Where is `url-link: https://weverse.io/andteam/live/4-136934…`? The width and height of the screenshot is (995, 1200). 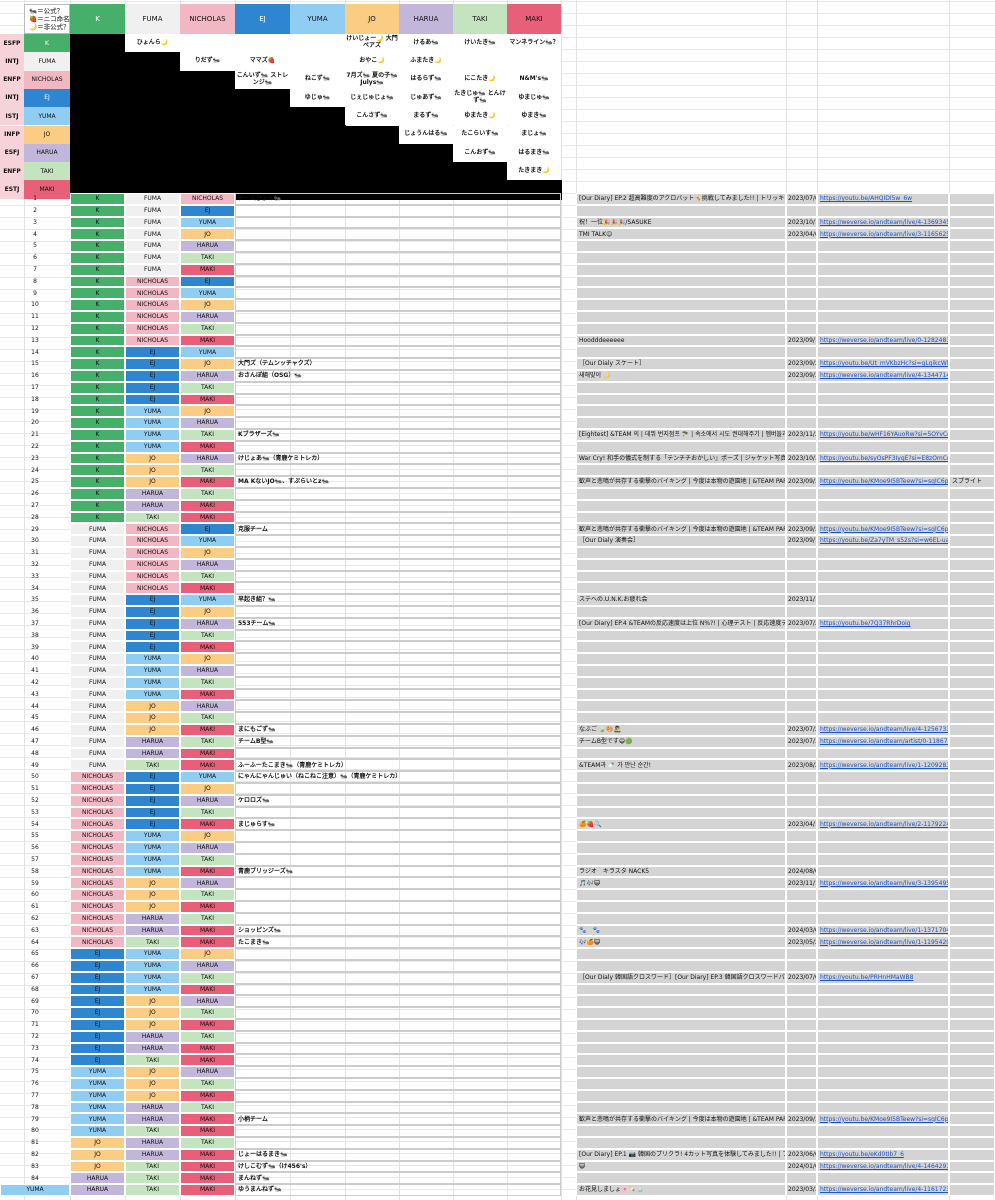
url-link: https://weverse.io/andteam/live/4-136934… is located at coordinates (883, 222).